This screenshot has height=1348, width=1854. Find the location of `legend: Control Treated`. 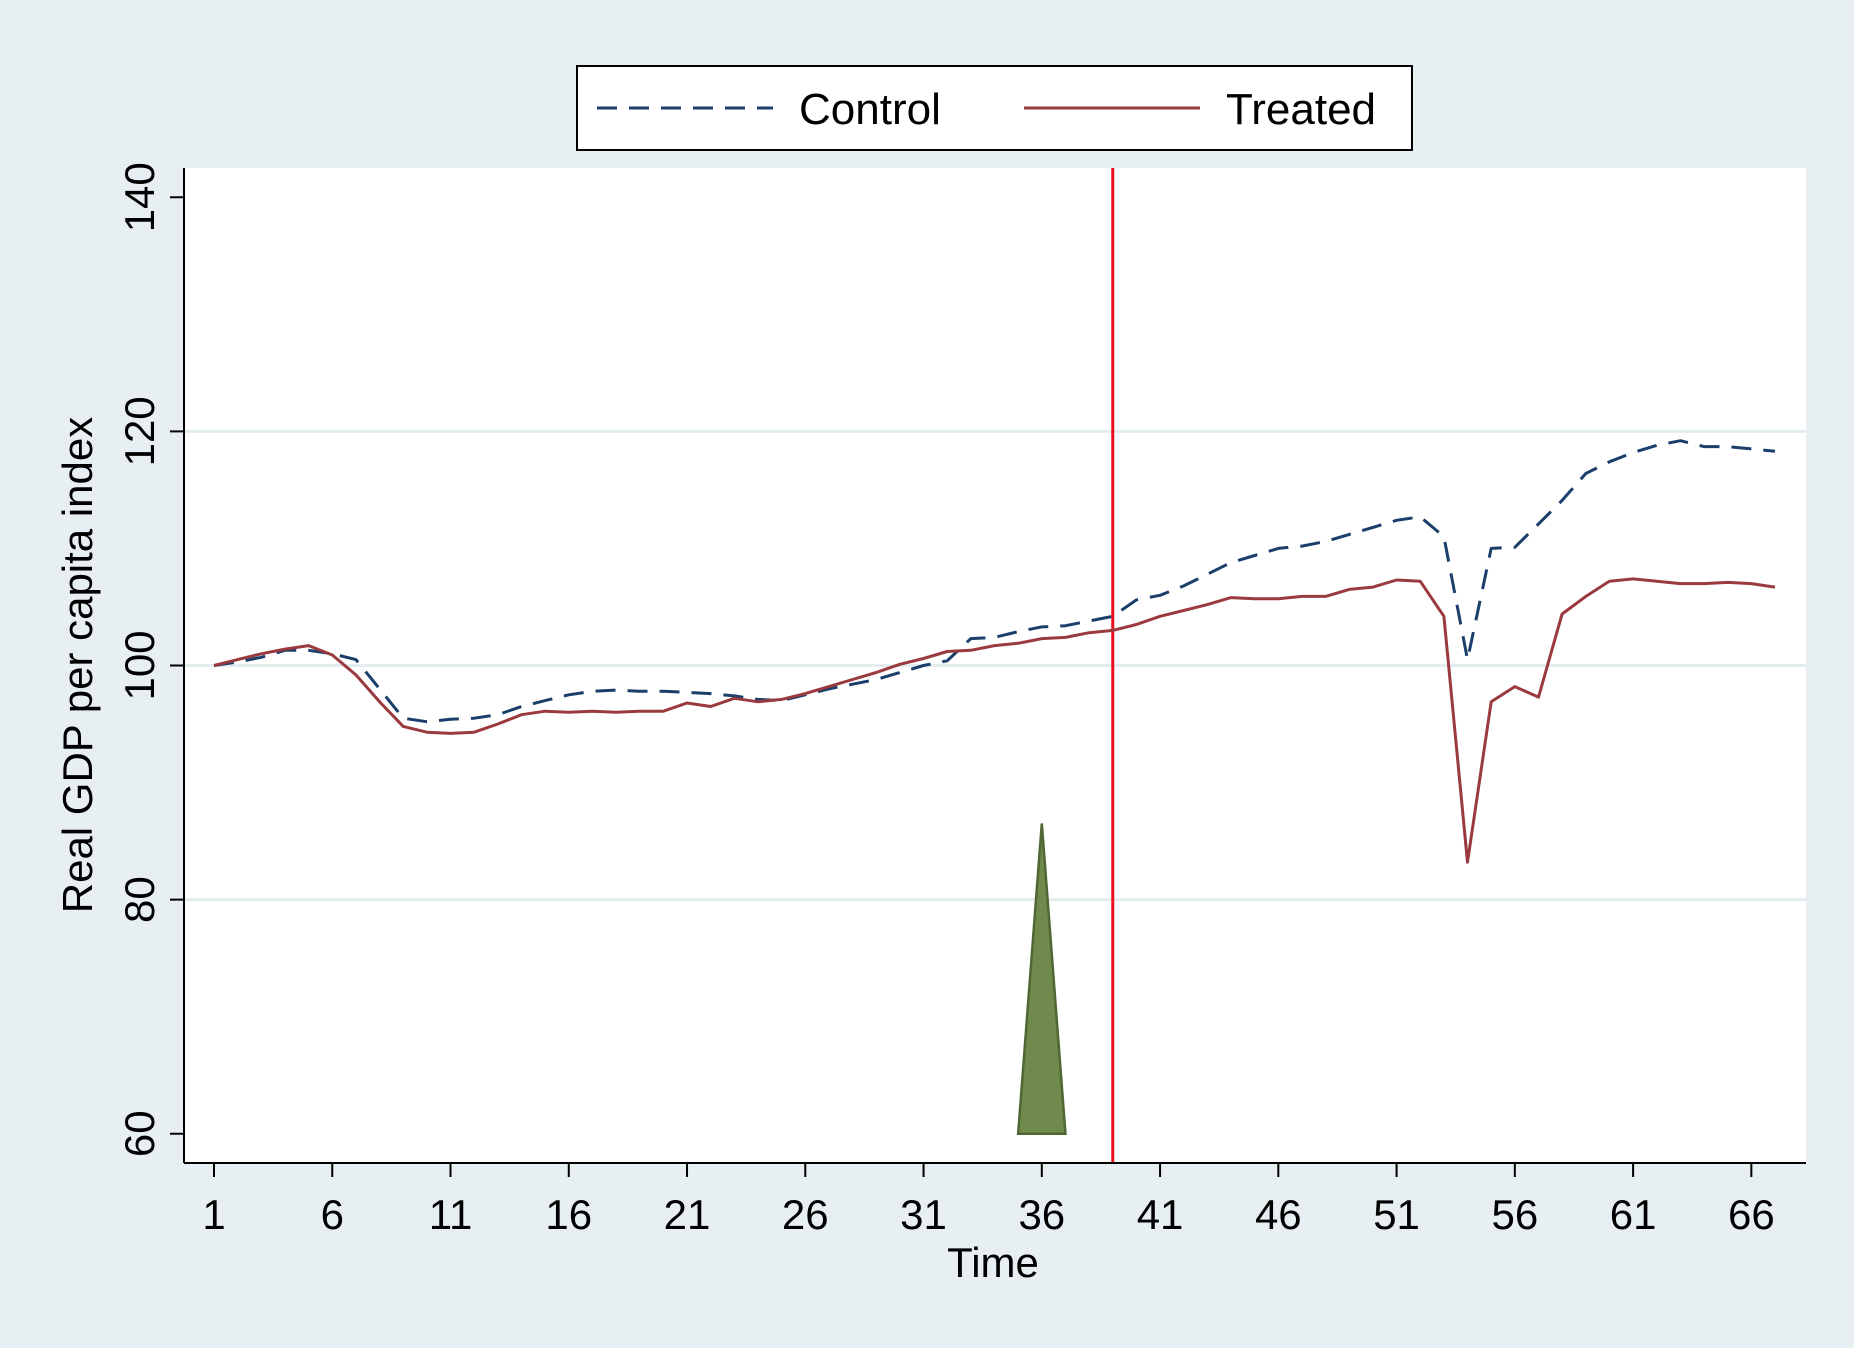

legend: Control Treated is located at coordinates (994, 108).